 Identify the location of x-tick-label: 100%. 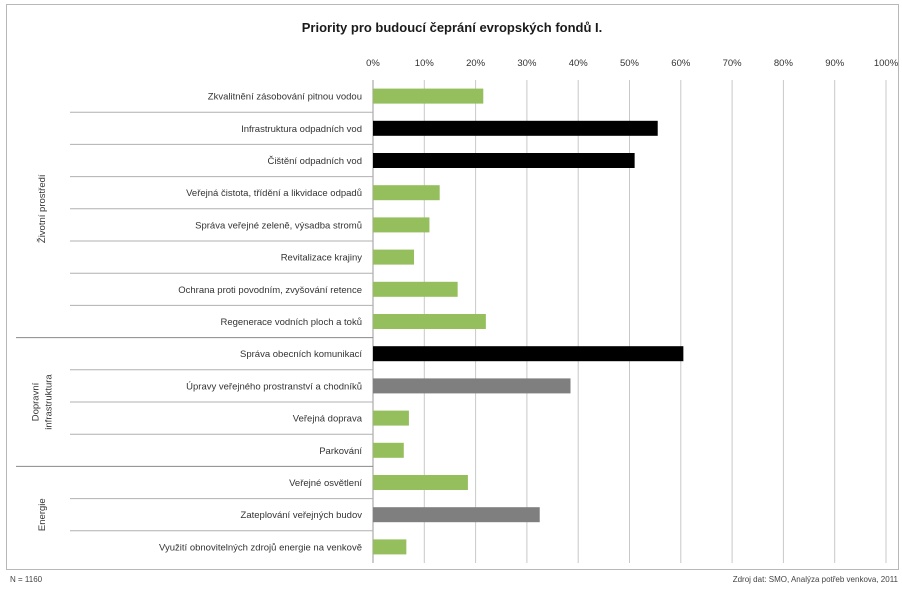
(886, 63).